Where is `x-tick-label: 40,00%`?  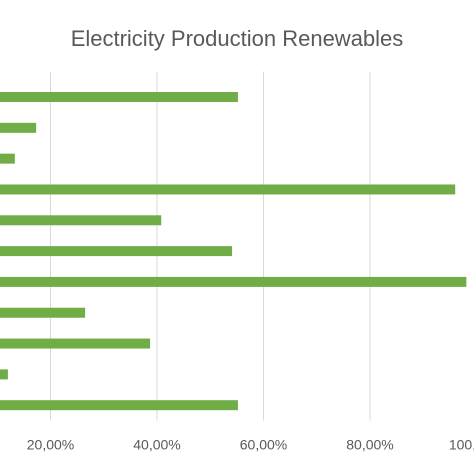 x-tick-label: 40,00% is located at coordinates (156, 445).